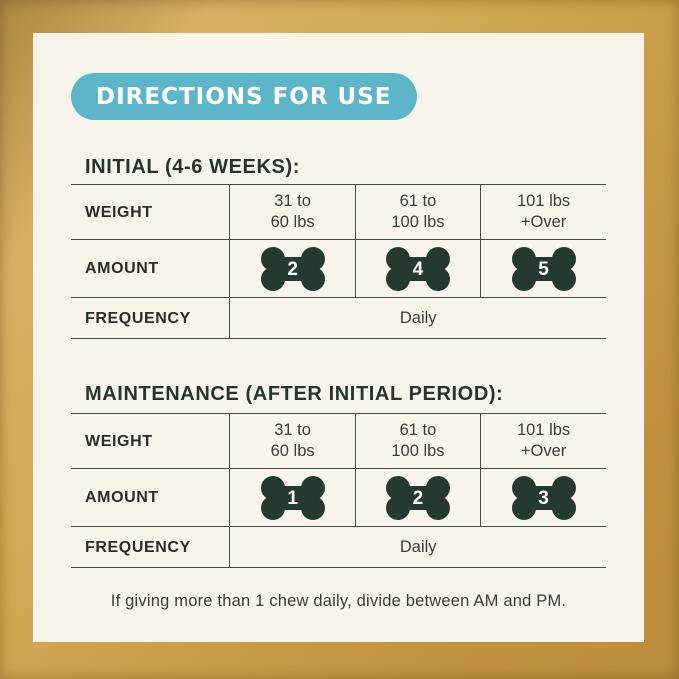 The height and width of the screenshot is (679, 679). I want to click on table-row-amount: AMOUNT 1 2 3, so click(338, 497).